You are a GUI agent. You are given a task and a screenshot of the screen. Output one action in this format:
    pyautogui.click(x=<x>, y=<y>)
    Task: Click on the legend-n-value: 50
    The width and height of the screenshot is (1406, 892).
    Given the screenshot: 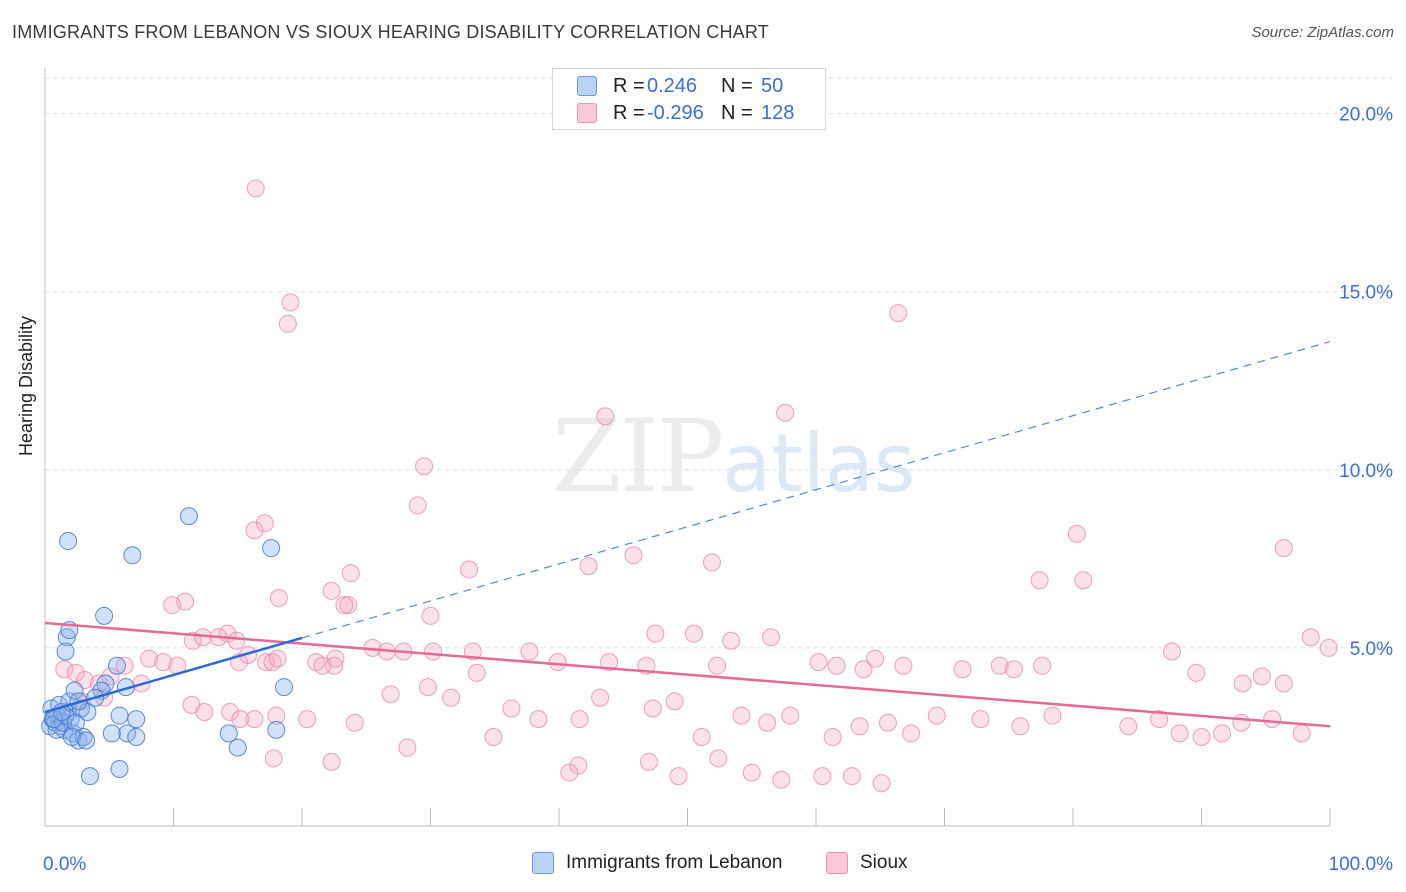 What is the action you would take?
    pyautogui.click(x=772, y=85)
    